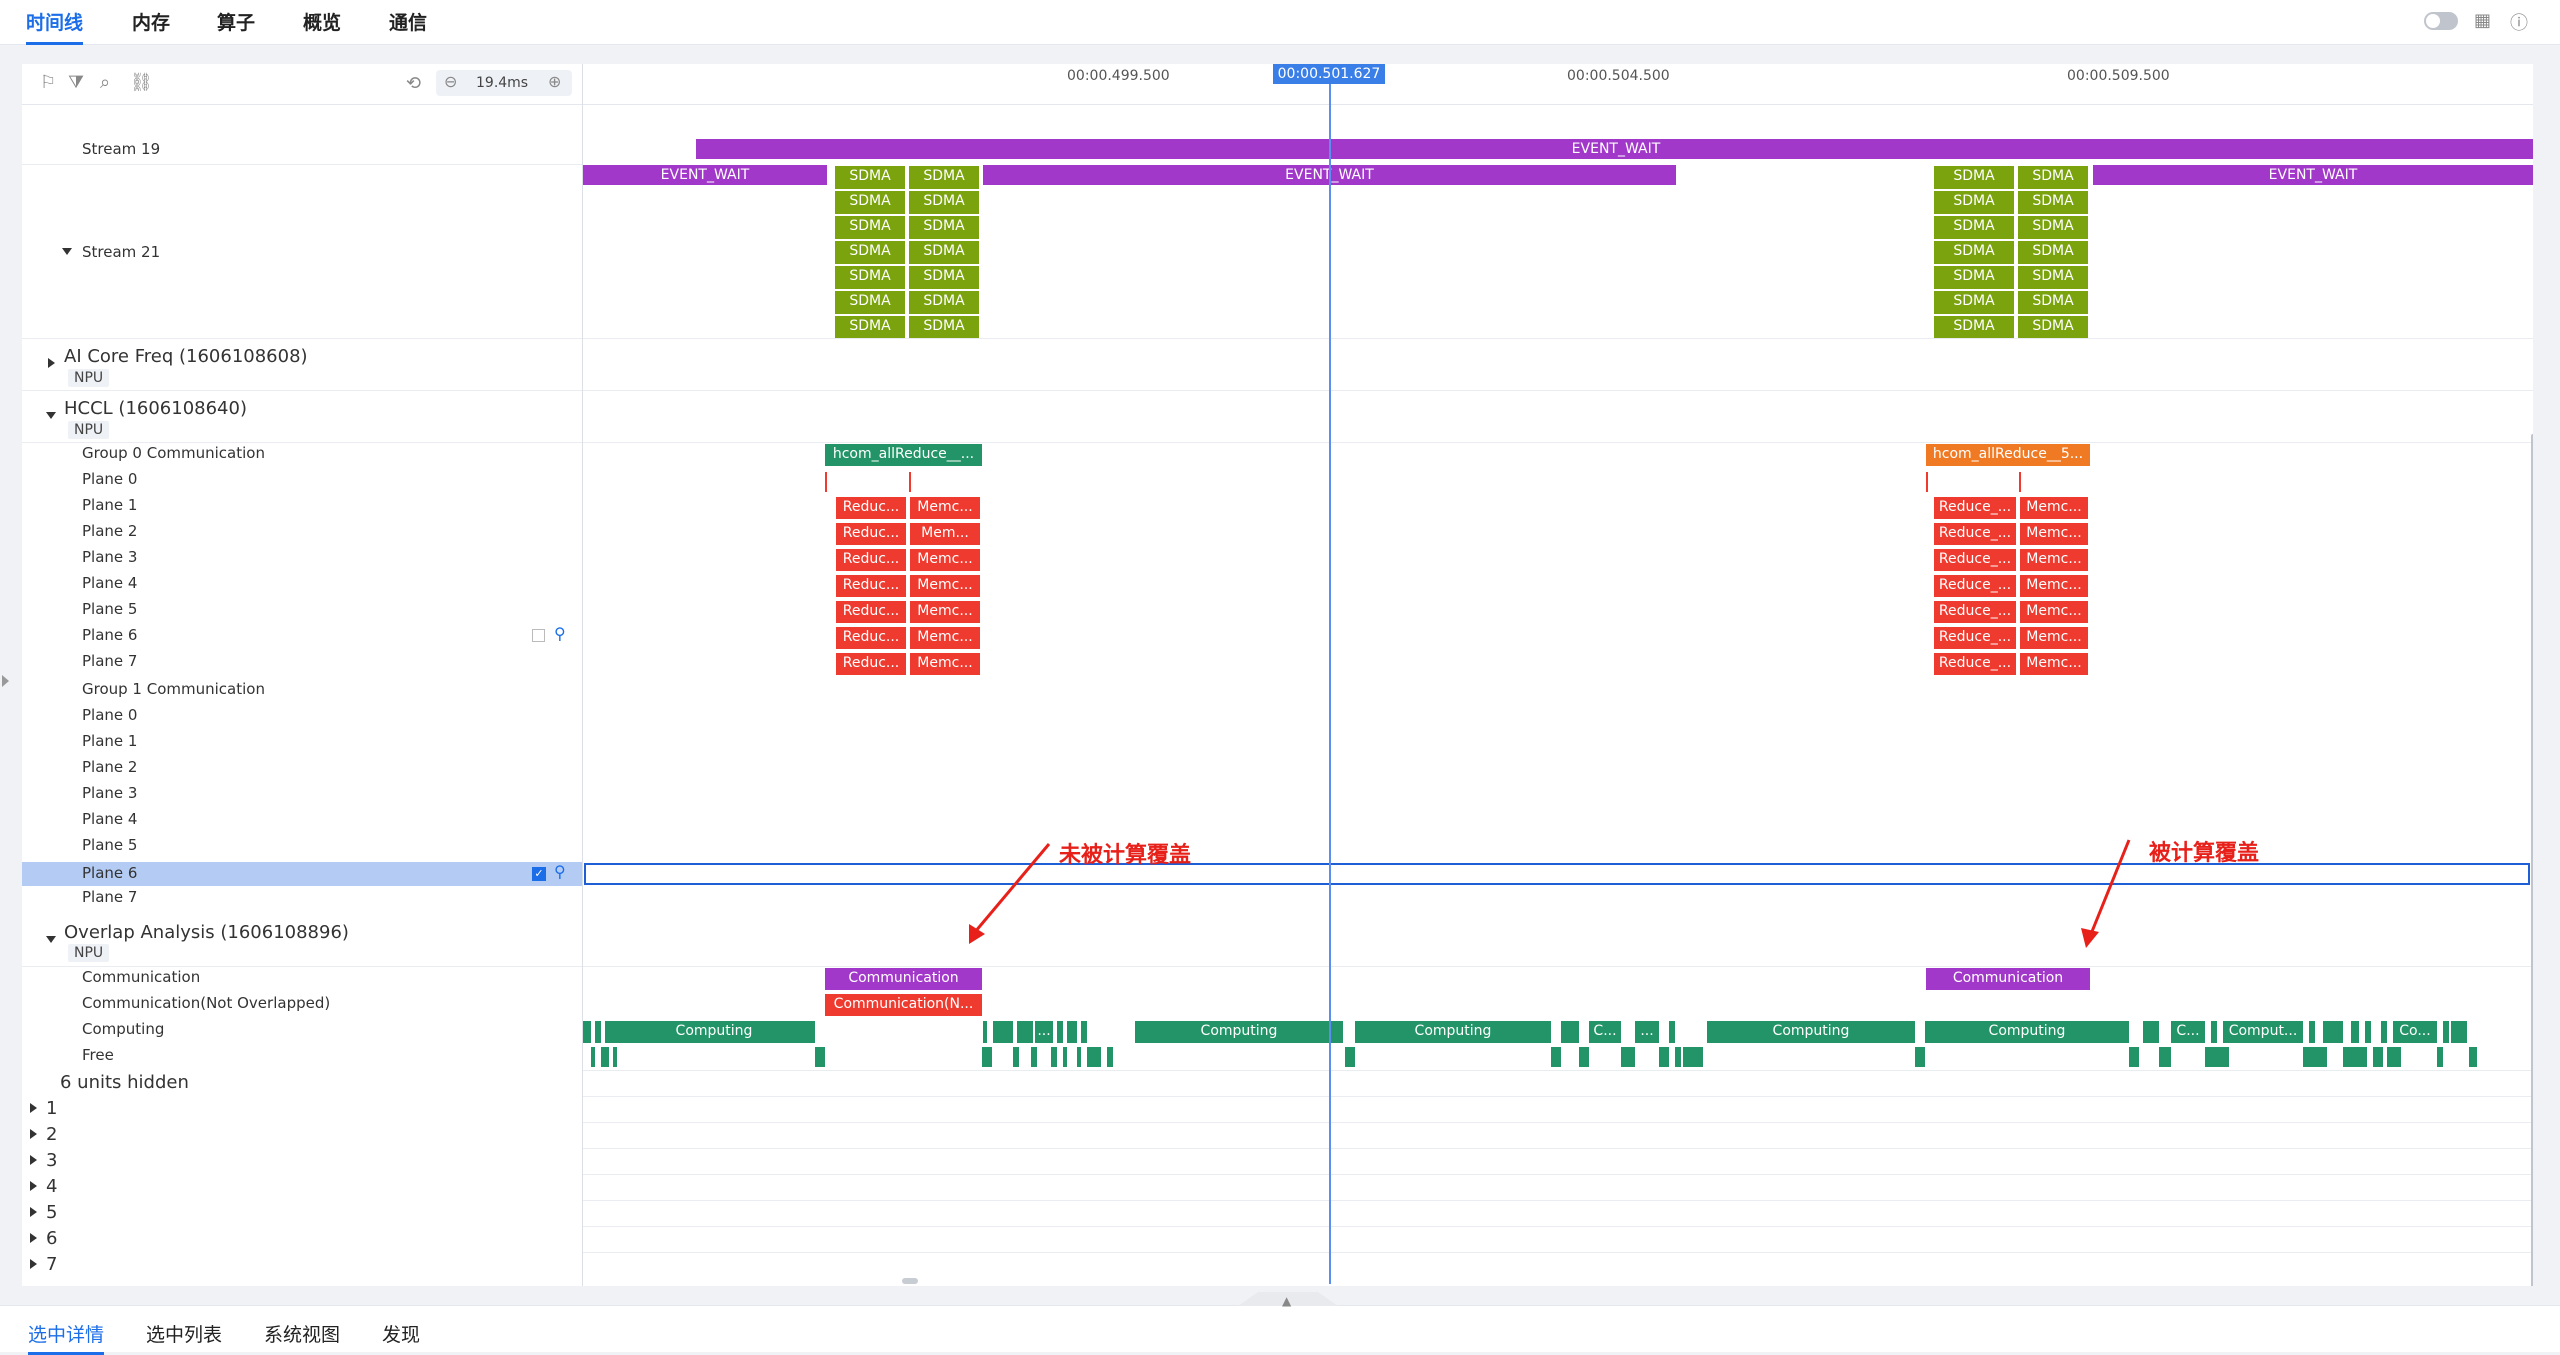 The height and width of the screenshot is (1355, 2560). What do you see at coordinates (55, 26) in the screenshot?
I see `tab-timeline: 时间线` at bounding box center [55, 26].